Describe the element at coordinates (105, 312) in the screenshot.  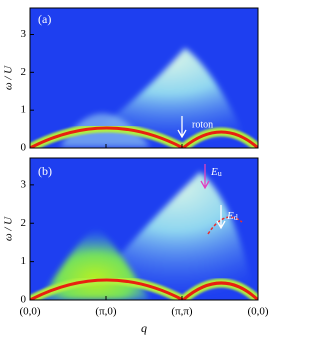
I see `x-tick-label: (π,0)` at that location.